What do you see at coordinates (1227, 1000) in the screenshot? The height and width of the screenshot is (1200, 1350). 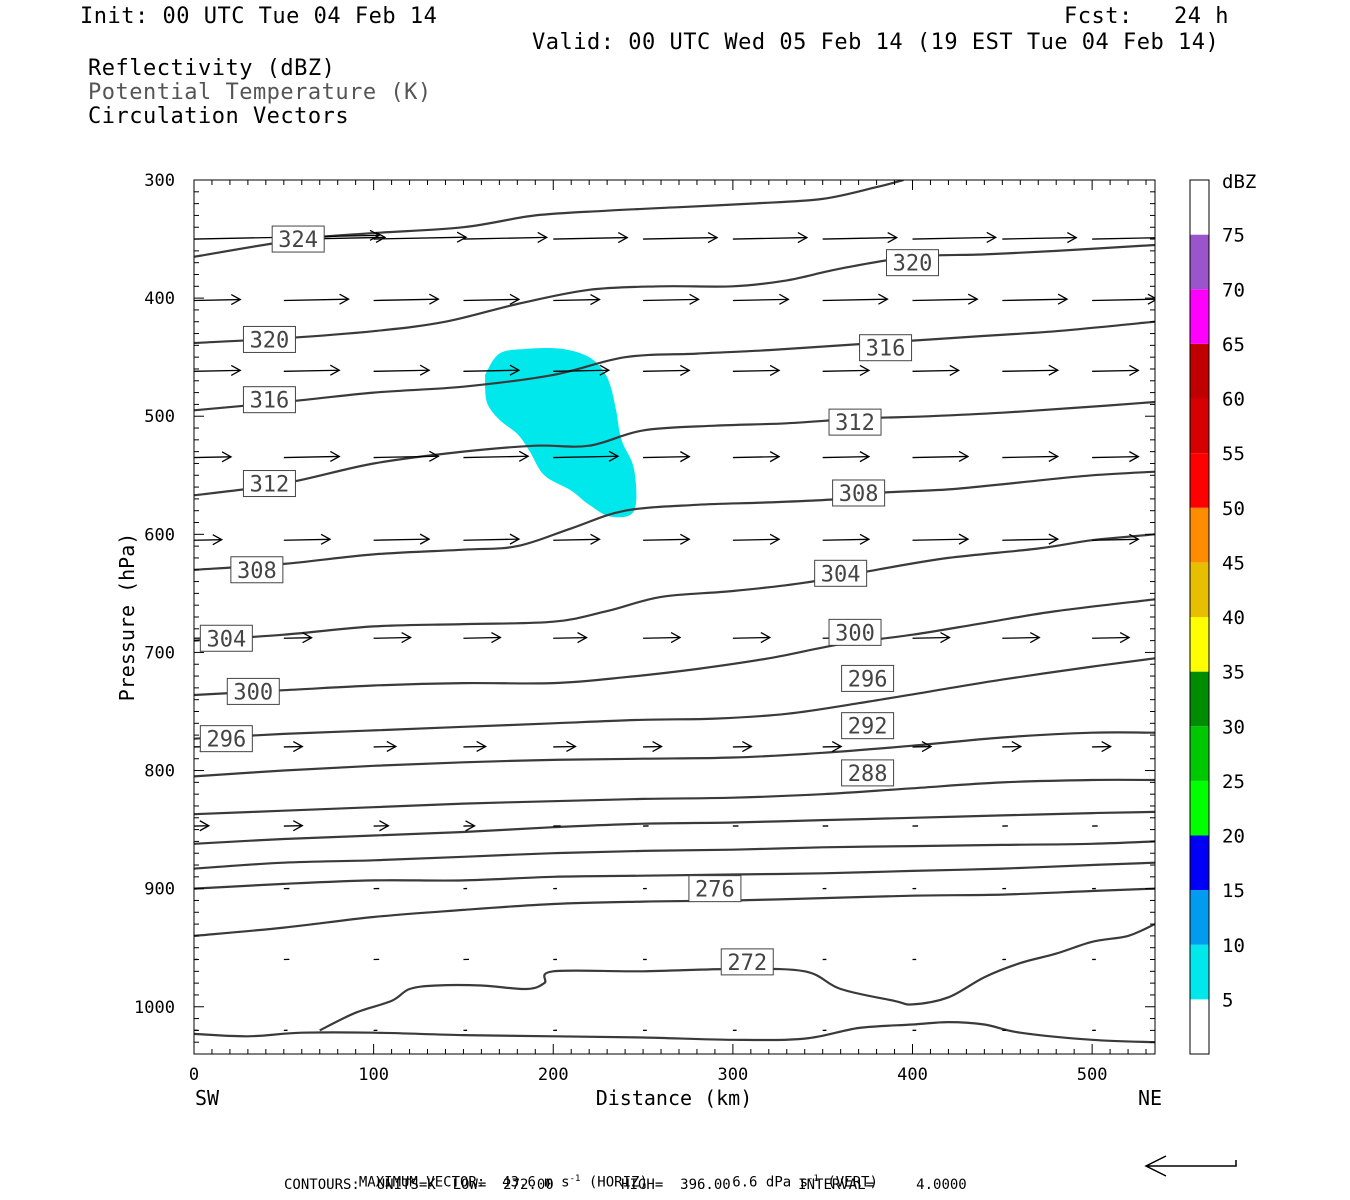 I see `colorbar-label-5: 5` at bounding box center [1227, 1000].